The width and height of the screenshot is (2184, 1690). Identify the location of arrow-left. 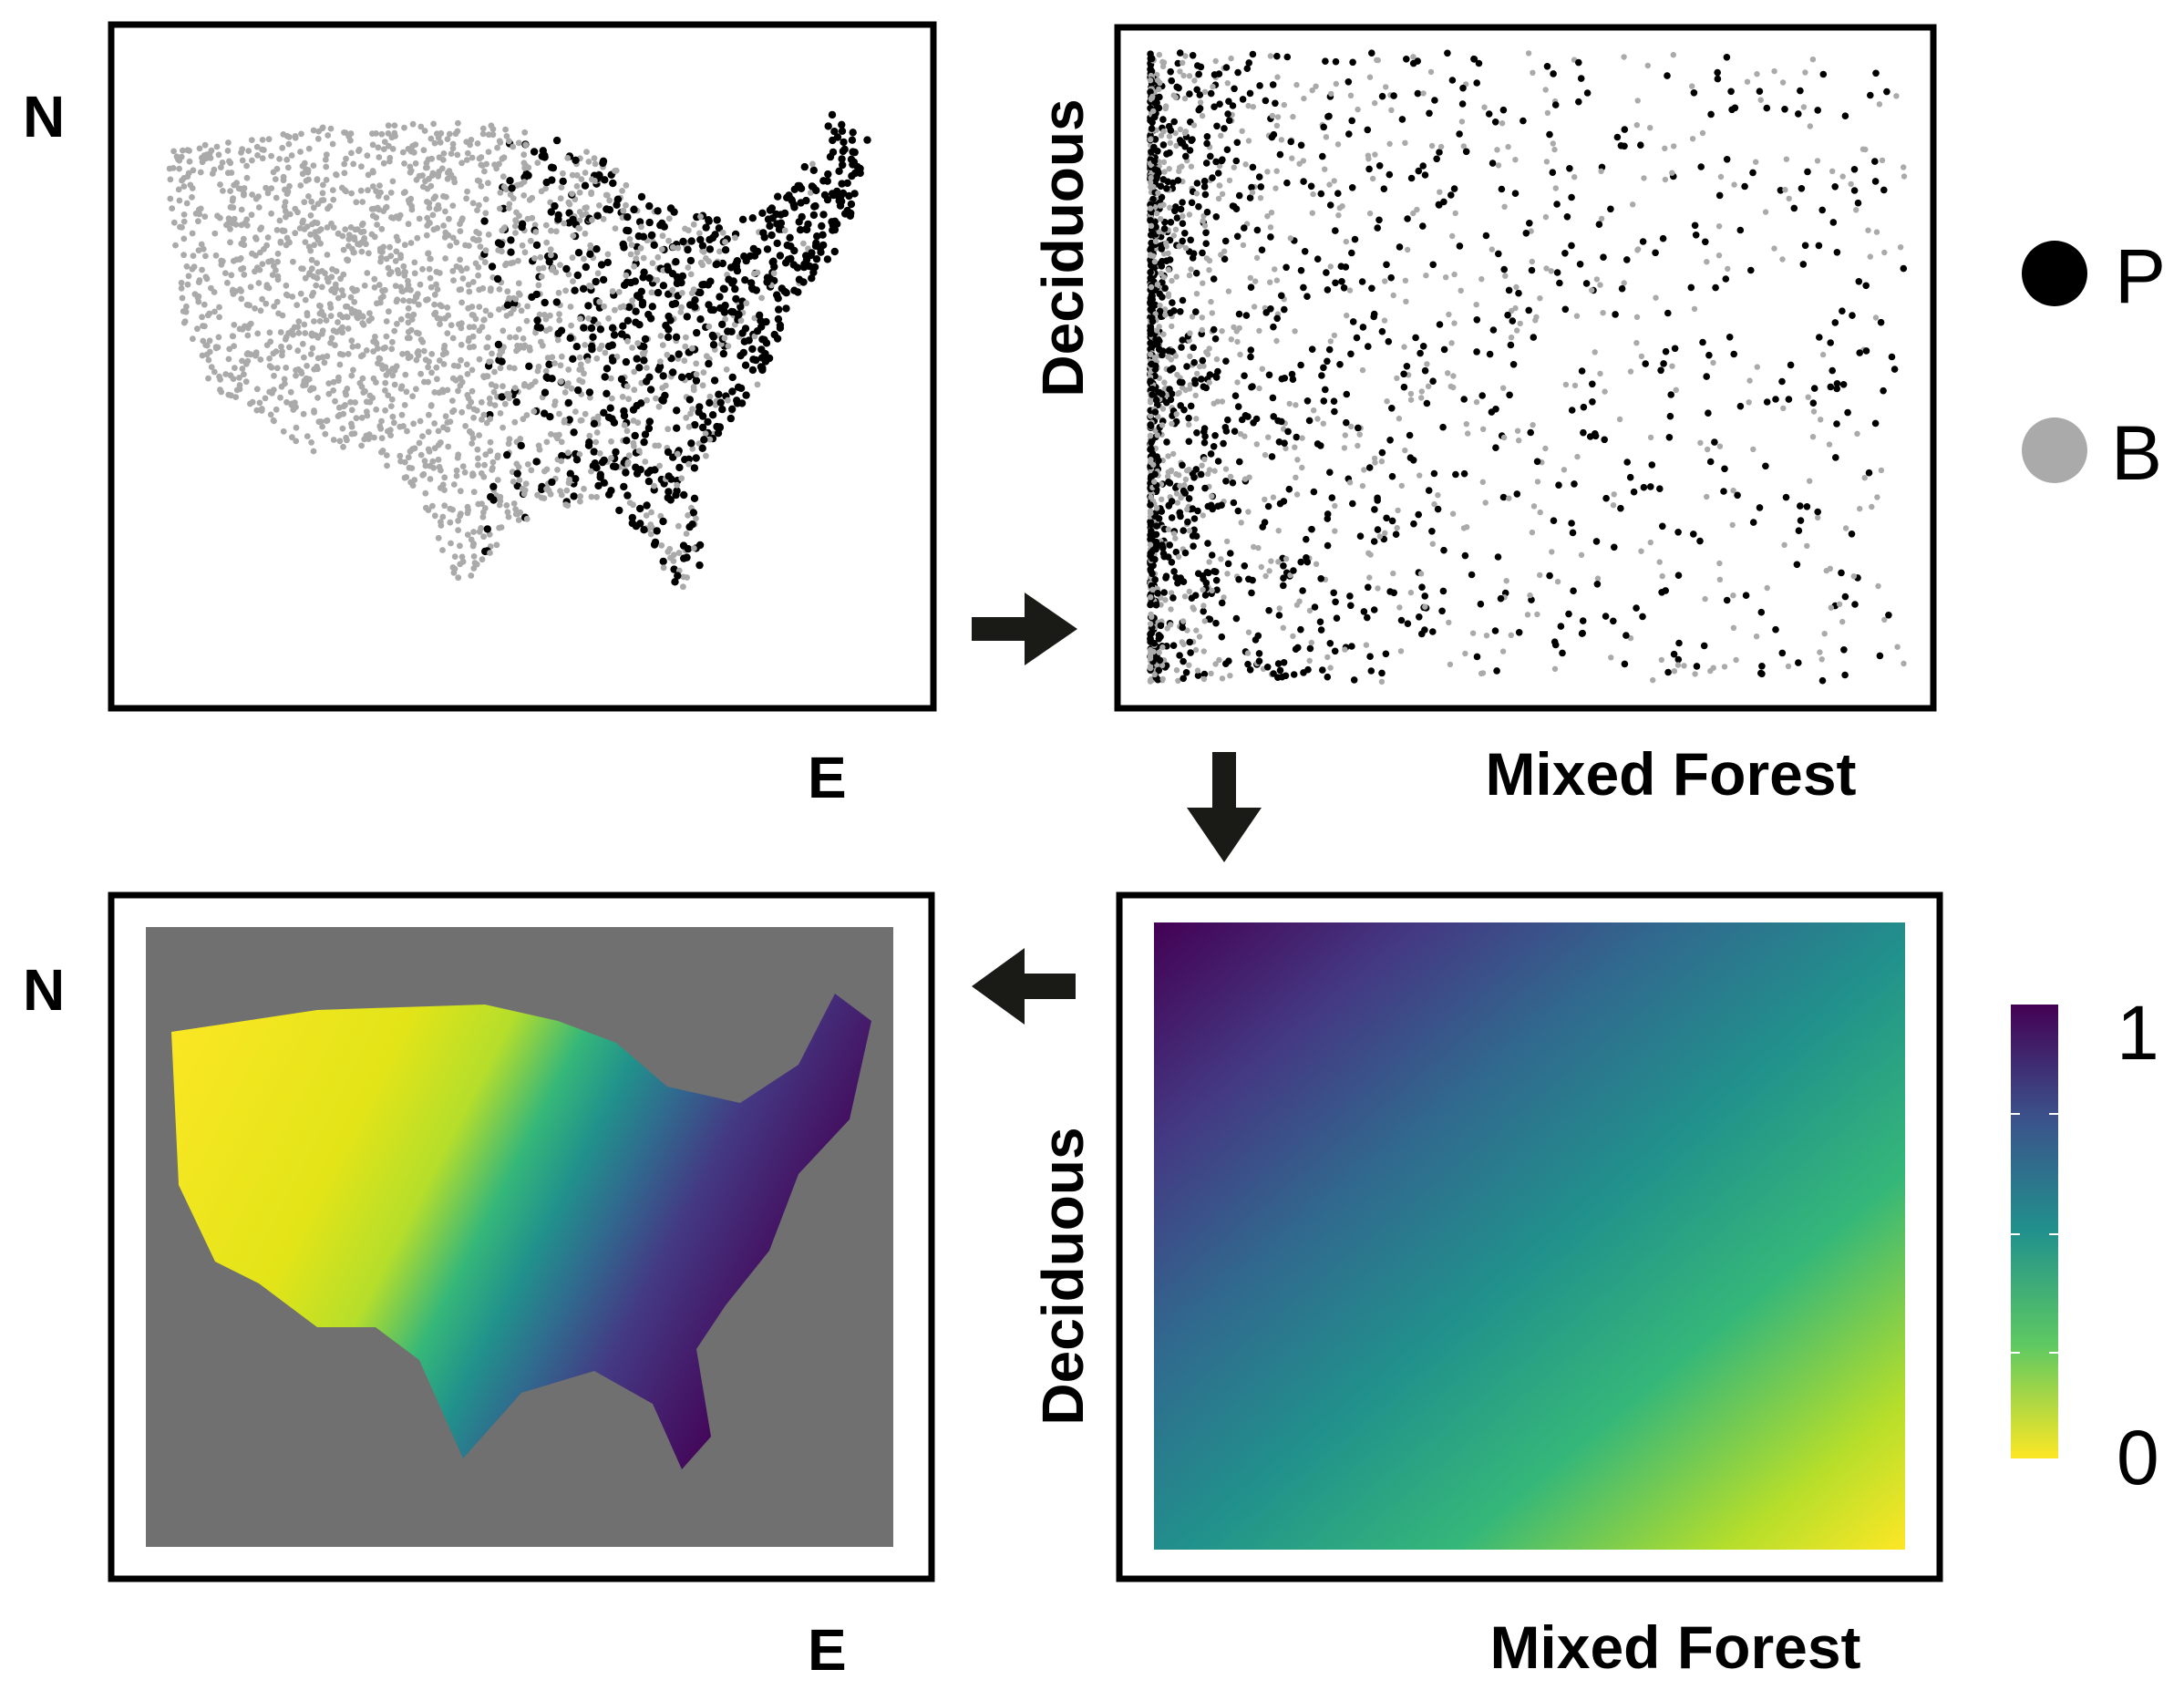
(1024, 986).